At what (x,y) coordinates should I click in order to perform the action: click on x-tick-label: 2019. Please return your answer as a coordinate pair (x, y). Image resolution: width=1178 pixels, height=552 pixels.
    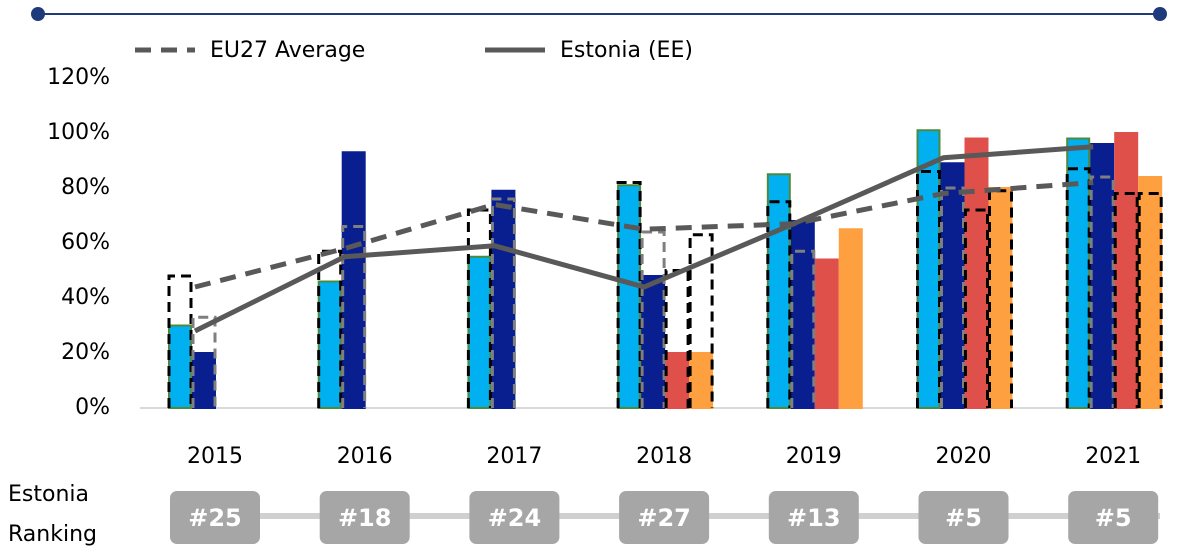
    Looking at the image, I should click on (814, 456).